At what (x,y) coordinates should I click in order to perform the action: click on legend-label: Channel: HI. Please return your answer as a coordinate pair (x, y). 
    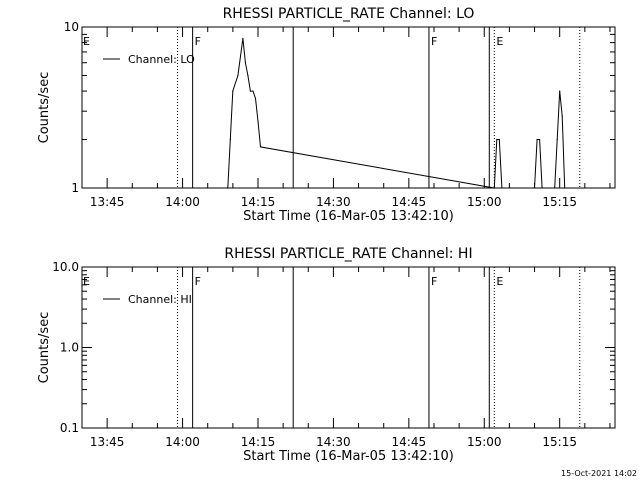
    Looking at the image, I should click on (160, 299).